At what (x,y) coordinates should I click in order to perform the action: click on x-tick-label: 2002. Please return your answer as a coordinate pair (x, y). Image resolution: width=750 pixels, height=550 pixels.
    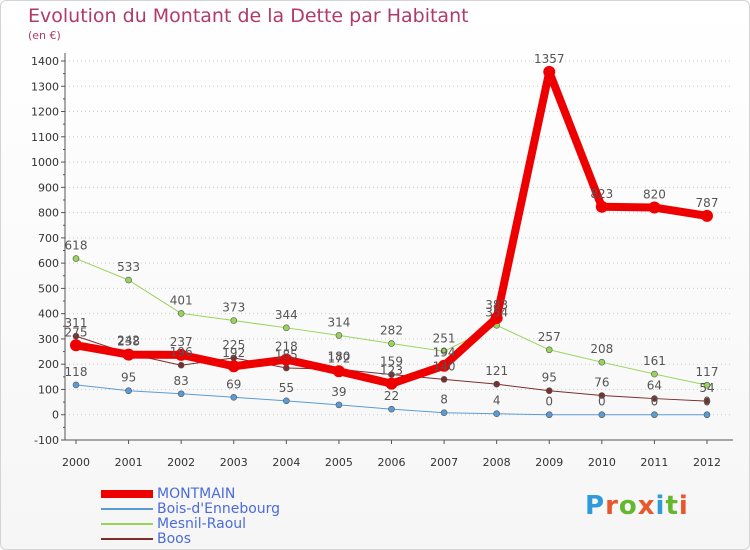
    Looking at the image, I should click on (181, 462).